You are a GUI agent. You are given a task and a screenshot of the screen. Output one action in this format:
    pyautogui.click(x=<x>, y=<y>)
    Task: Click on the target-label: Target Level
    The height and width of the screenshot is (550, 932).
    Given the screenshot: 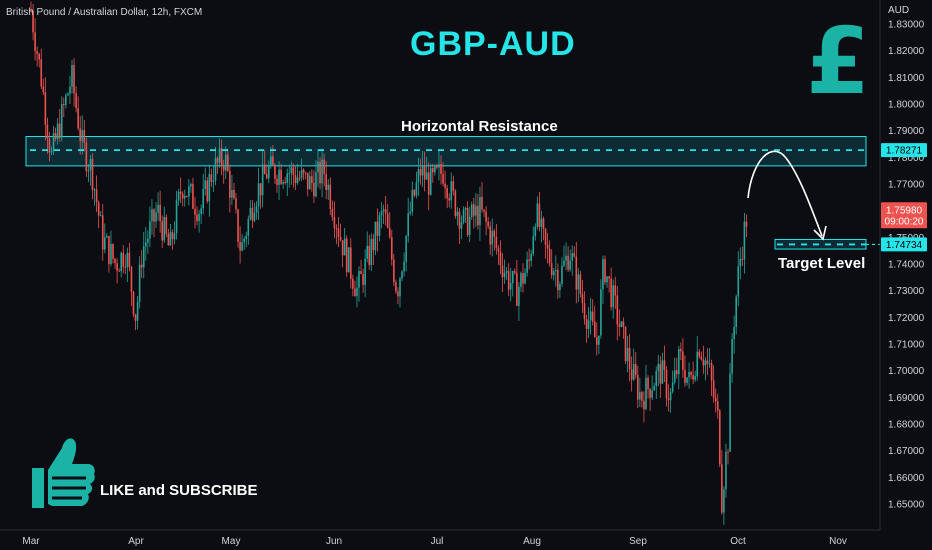 What is the action you would take?
    pyautogui.click(x=821, y=263)
    